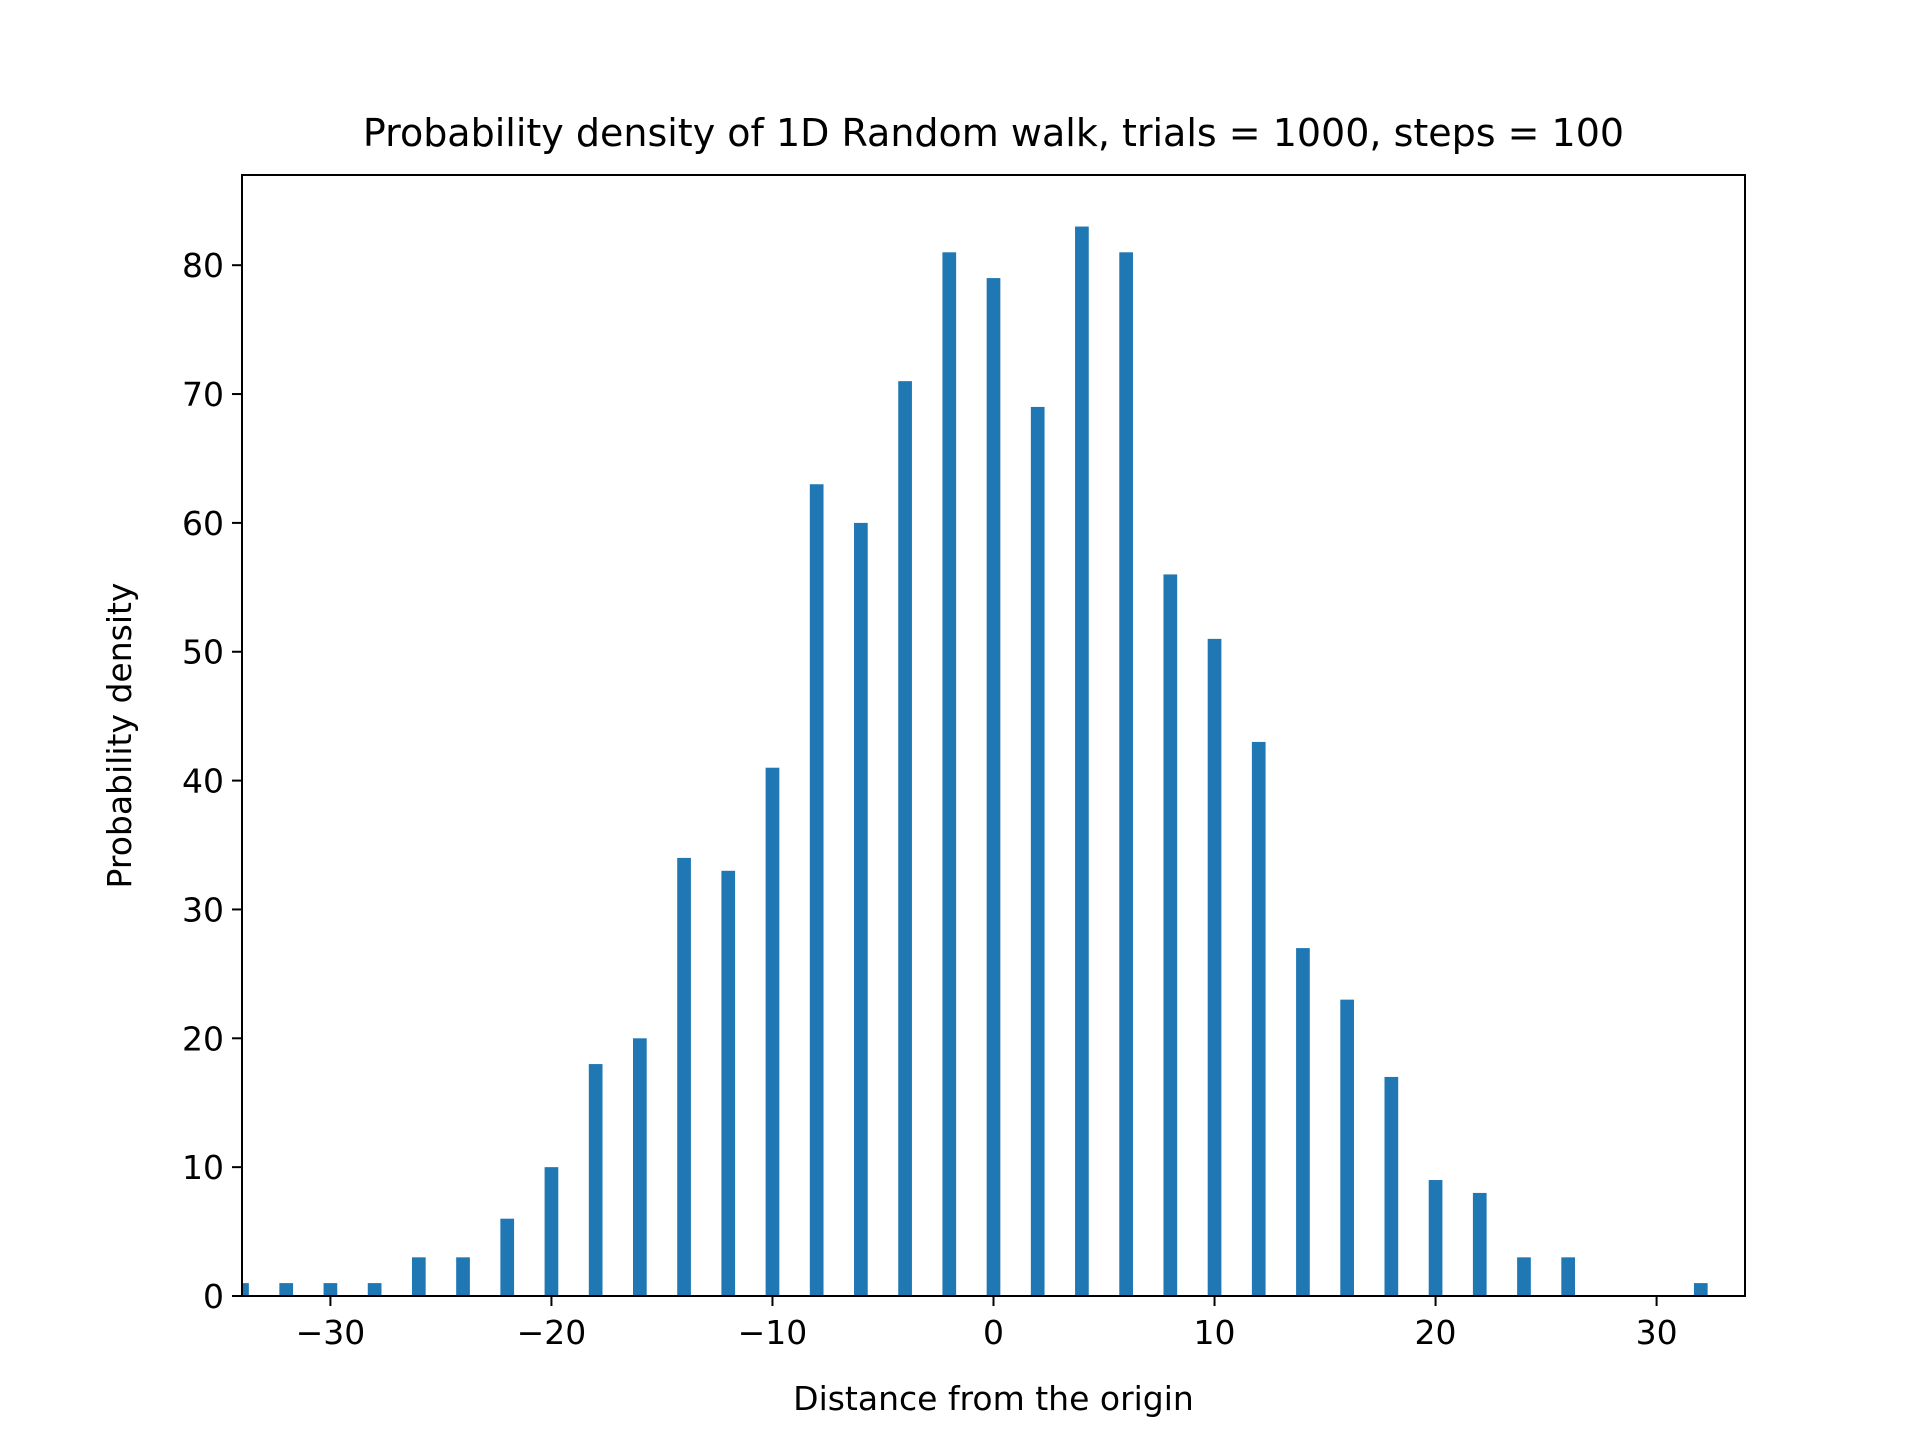 The height and width of the screenshot is (1444, 1920). Describe the element at coordinates (213, 1296) in the screenshot. I see `y-tick-label: 0` at that location.